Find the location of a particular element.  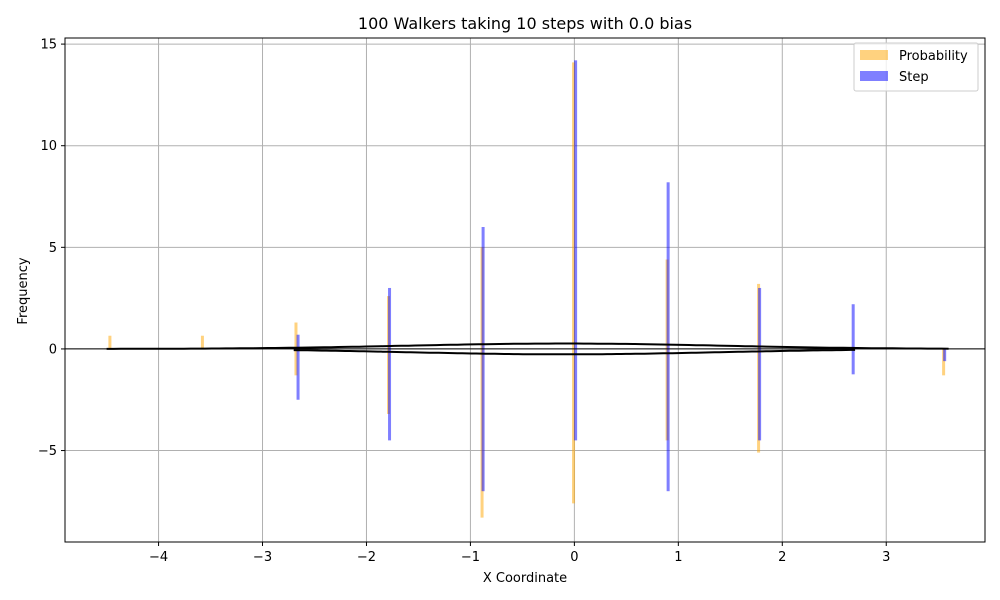

y-axis-label: Frequency is located at coordinates (23, 290).